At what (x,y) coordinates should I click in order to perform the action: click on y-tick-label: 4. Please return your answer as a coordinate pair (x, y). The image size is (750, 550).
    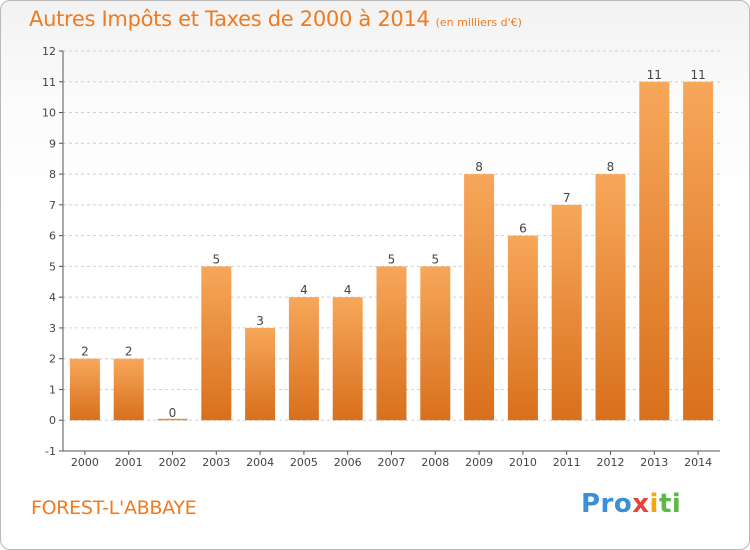
    Looking at the image, I should click on (52, 297).